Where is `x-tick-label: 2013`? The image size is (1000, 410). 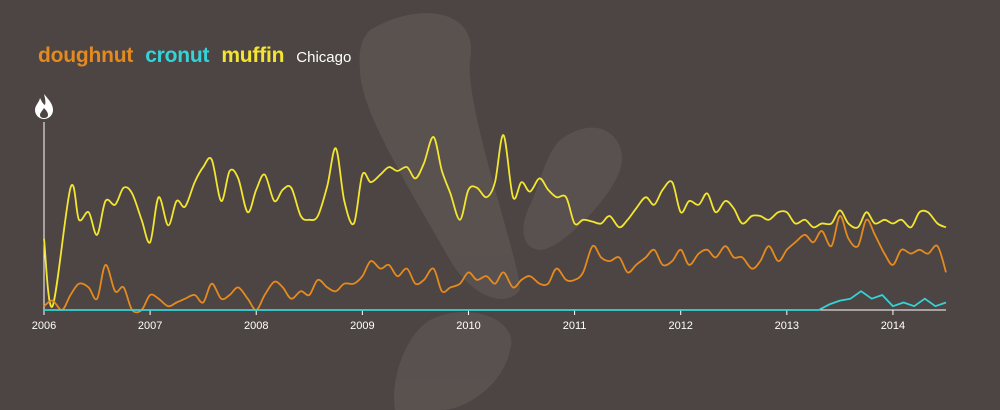
x-tick-label: 2013 is located at coordinates (787, 326).